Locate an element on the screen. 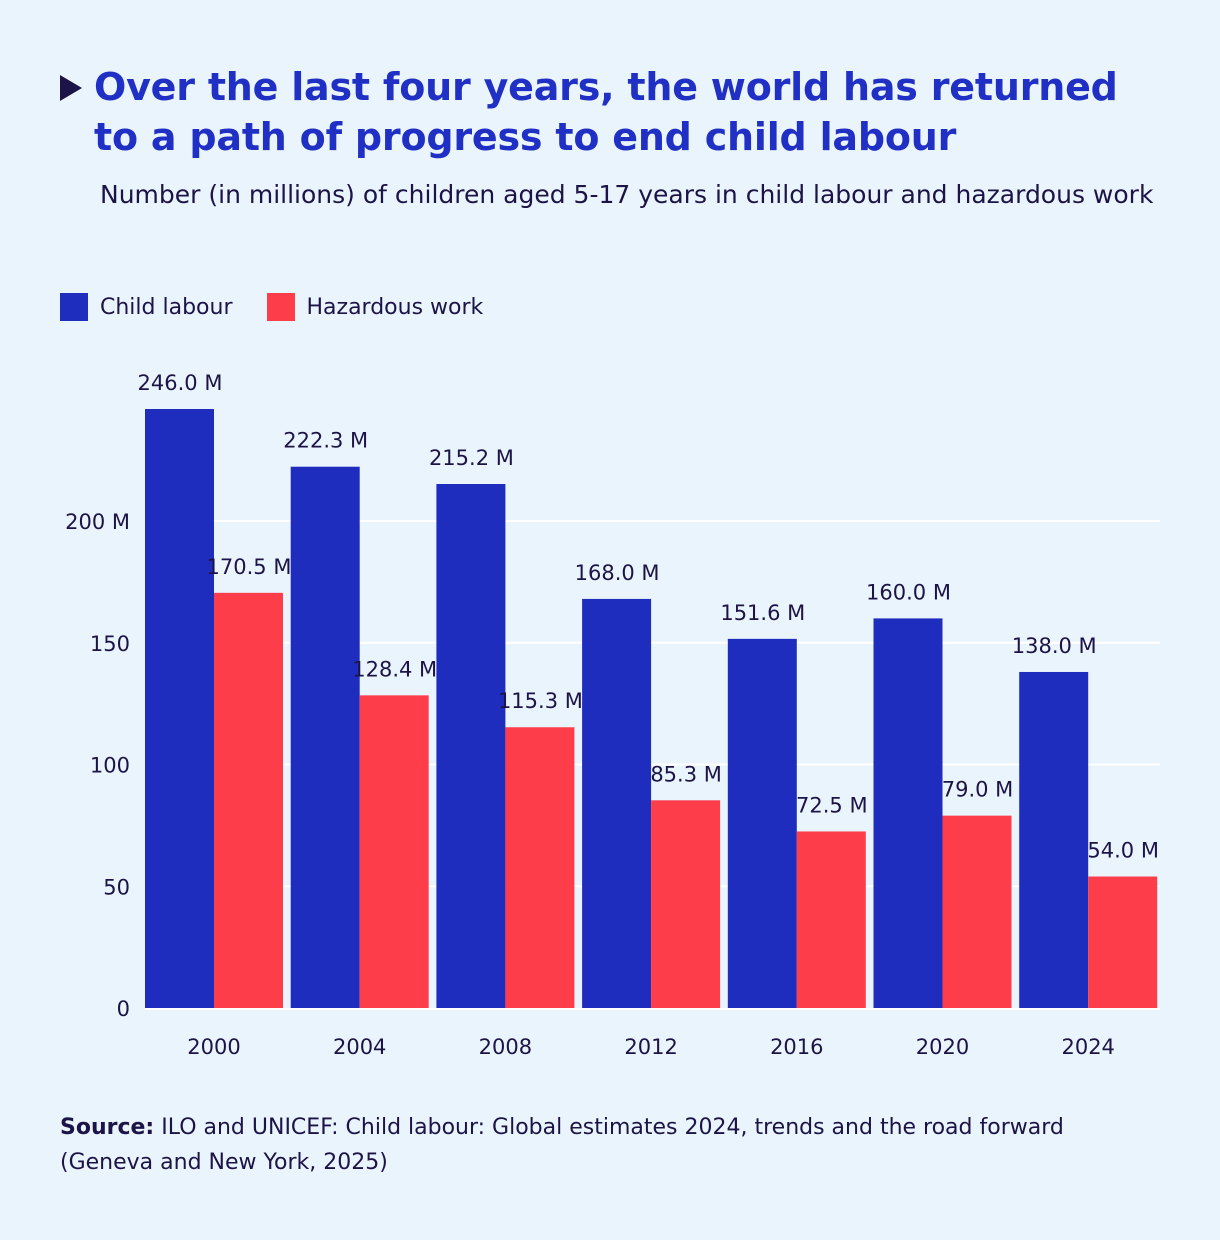 The image size is (1220, 1240). bar-child-labour-2000 is located at coordinates (179, 708).